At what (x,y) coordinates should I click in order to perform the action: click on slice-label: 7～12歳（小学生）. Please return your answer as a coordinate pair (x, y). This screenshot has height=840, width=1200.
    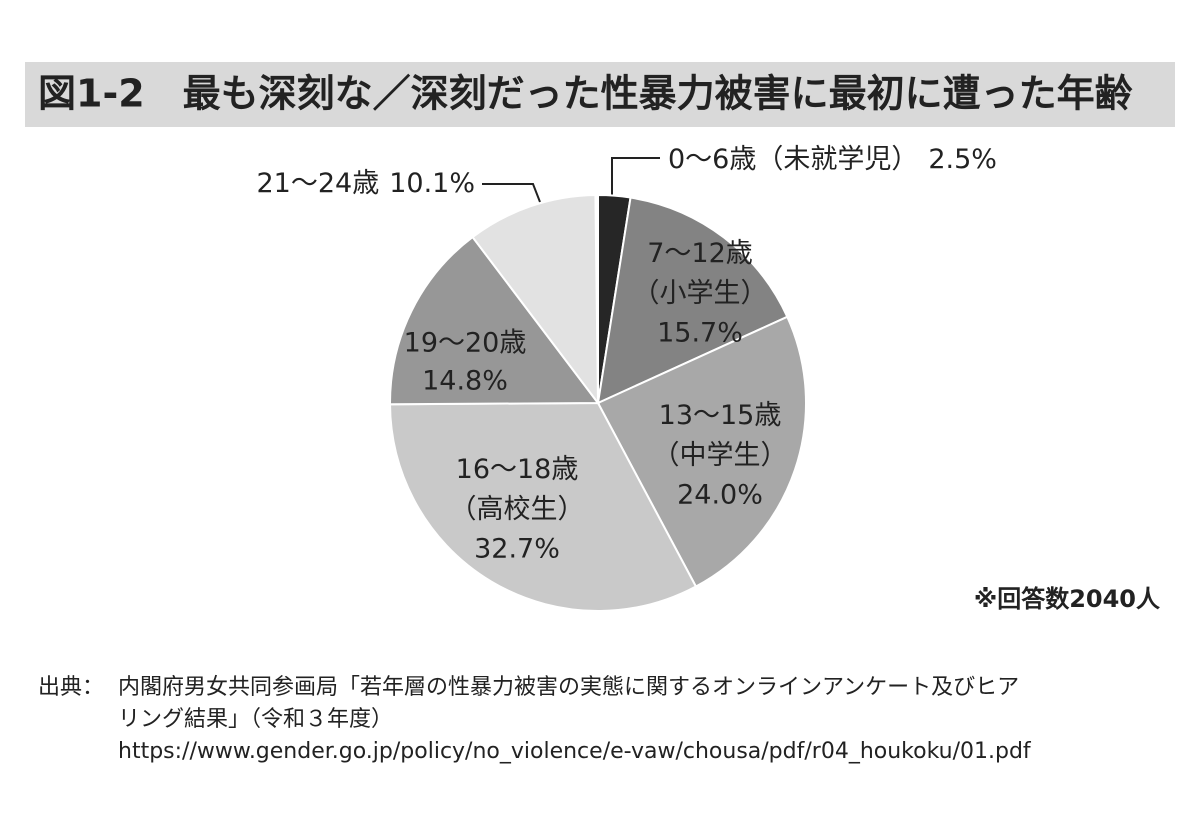
    Looking at the image, I should click on (700, 273).